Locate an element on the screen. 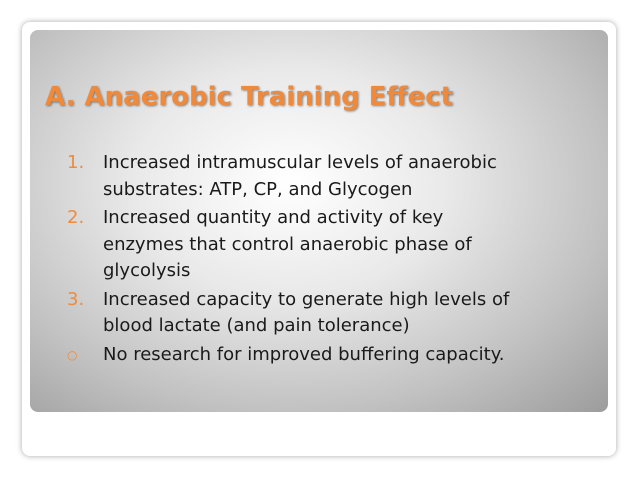 The width and height of the screenshot is (638, 478). item-text: enzymes that control anaerobic phase of is located at coordinates (287, 244).